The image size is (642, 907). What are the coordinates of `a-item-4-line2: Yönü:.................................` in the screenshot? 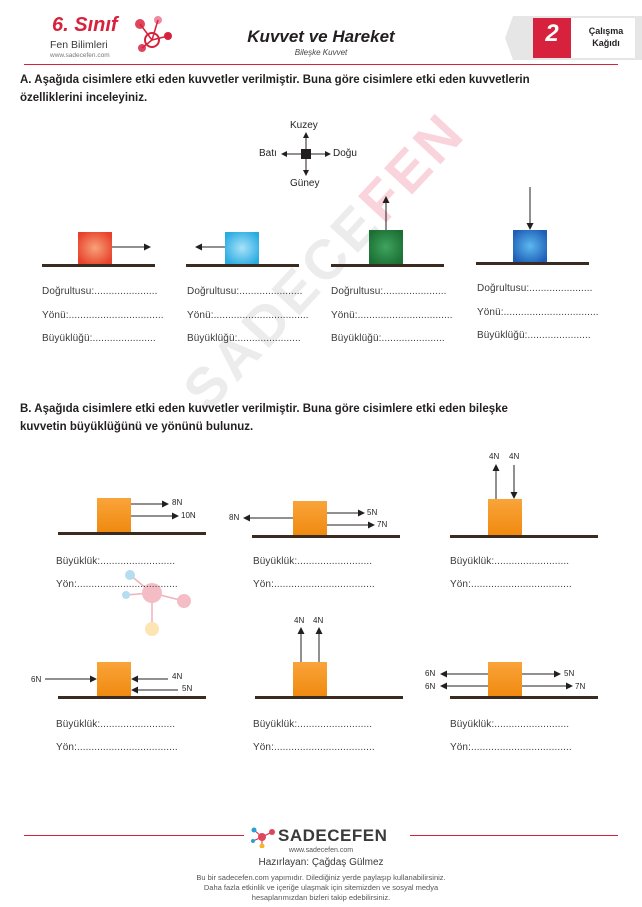 It's located at (538, 312).